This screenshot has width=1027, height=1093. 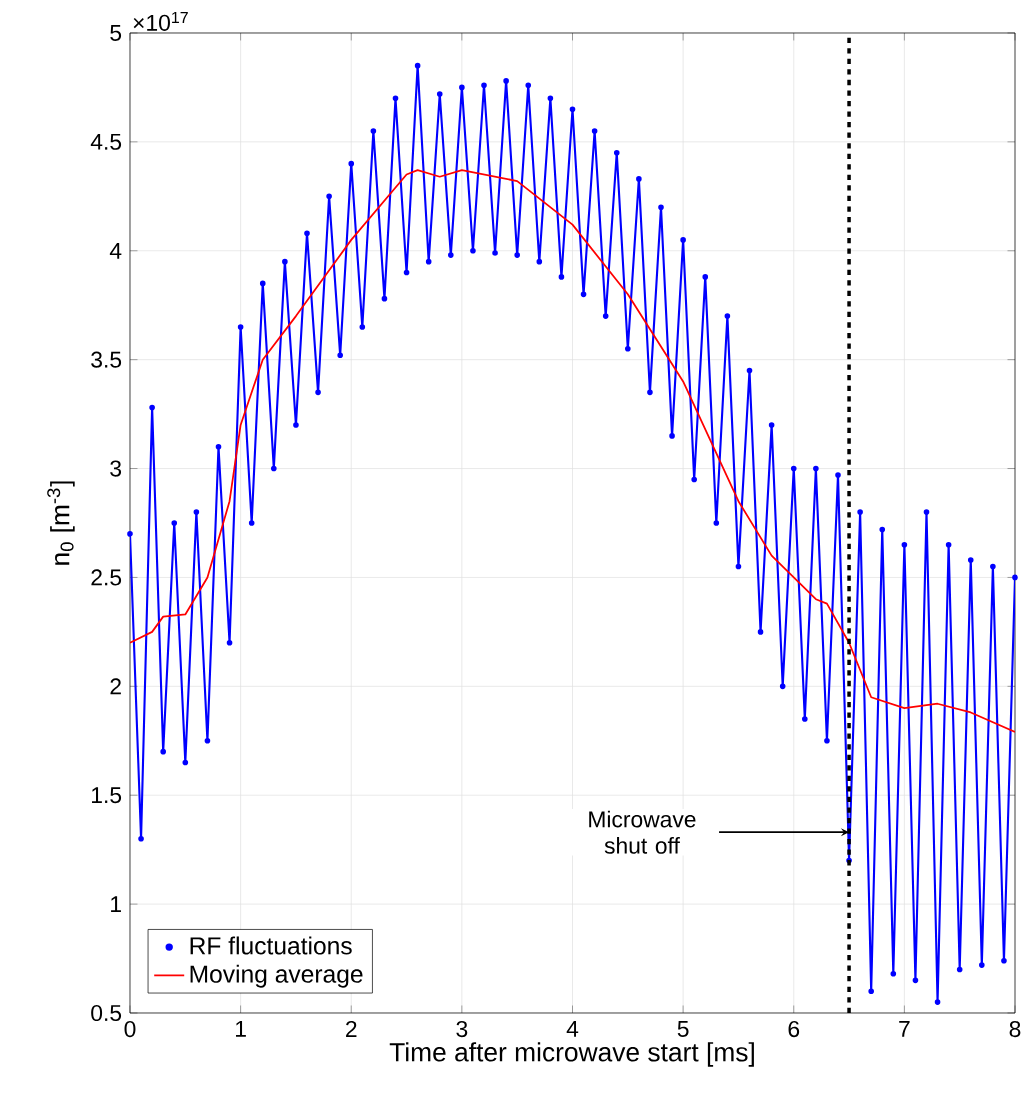 I want to click on y-tick-label: 1, so click(x=116, y=904).